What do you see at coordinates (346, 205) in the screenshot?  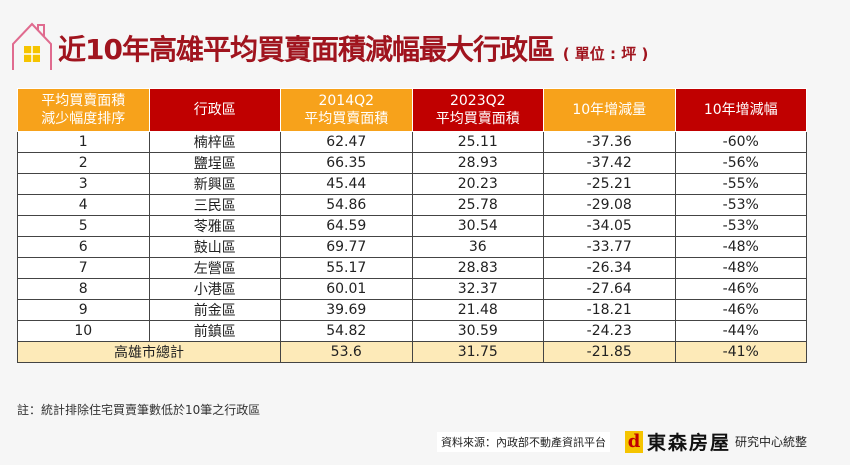 I see `table-cell: 54.86` at bounding box center [346, 205].